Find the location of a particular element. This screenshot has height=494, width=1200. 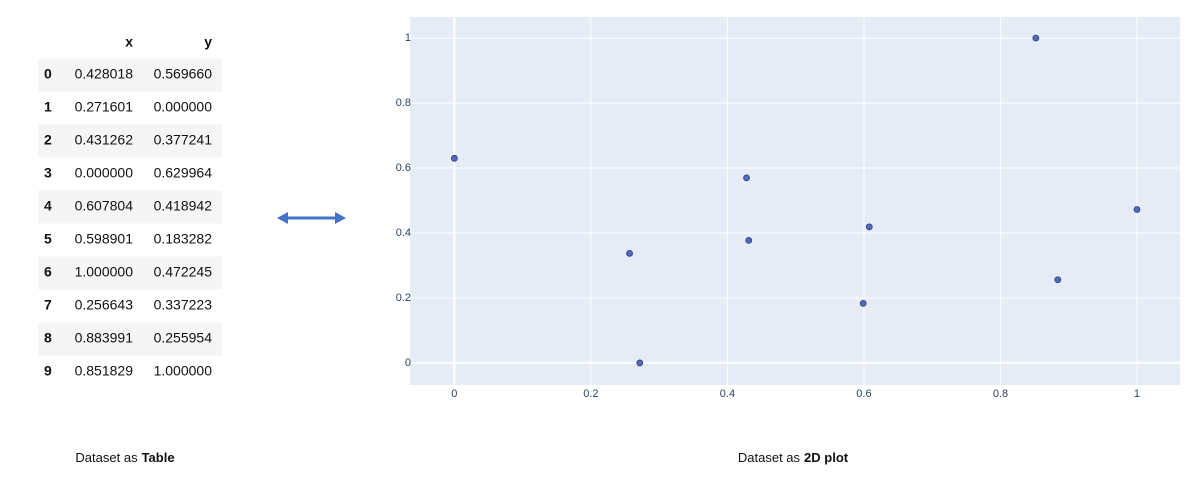

column-header: y is located at coordinates (208, 42).